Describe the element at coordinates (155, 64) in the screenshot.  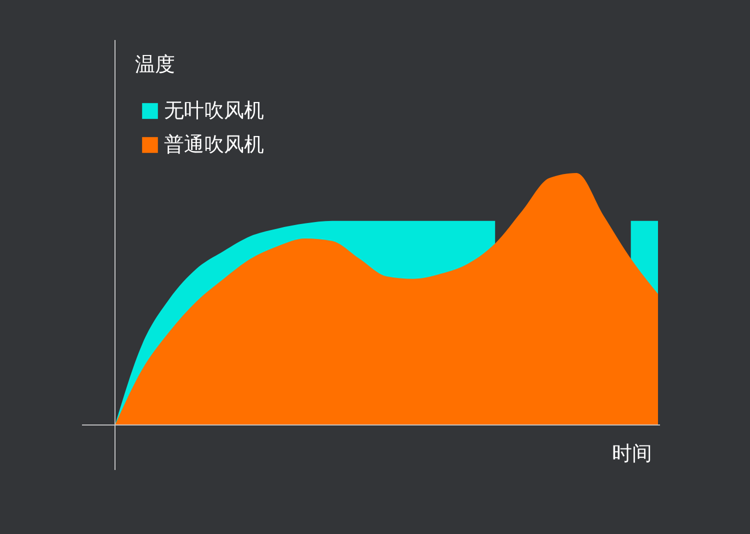
I see `y-axis-title: 温度` at that location.